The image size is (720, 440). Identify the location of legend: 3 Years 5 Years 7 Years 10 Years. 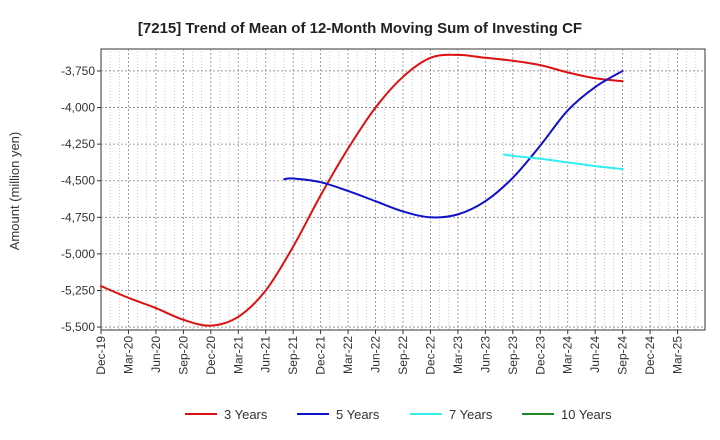
(398, 414).